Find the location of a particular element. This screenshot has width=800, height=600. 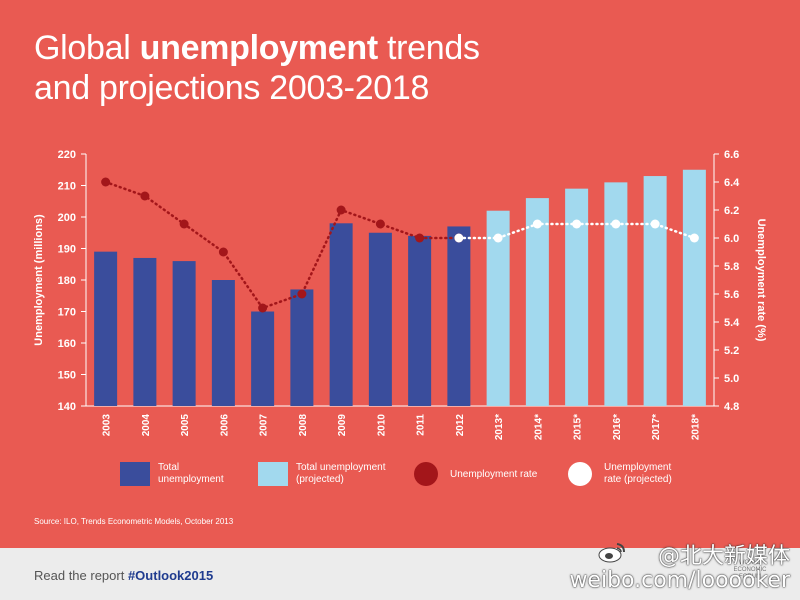

watermark-handle: @北大新媒体 is located at coordinates (723, 556).